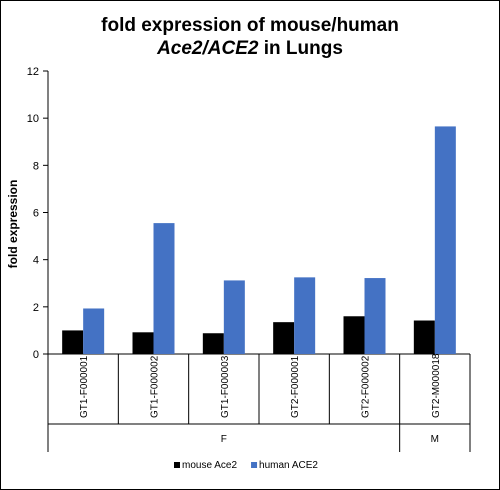  What do you see at coordinates (36, 355) in the screenshot?
I see `y-tick-label: 0` at bounding box center [36, 355].